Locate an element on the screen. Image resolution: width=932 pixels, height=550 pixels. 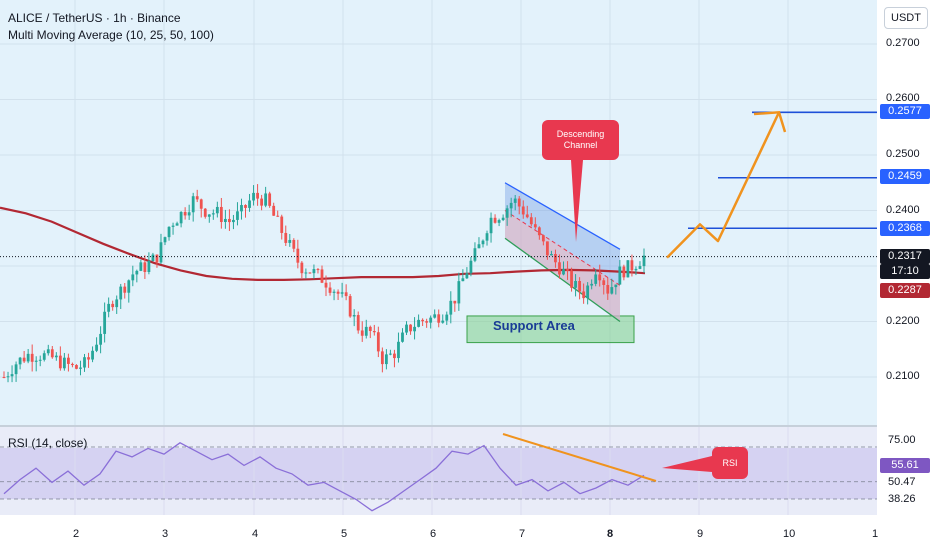
rsi-divergence-line is located at coordinates (579, 457).